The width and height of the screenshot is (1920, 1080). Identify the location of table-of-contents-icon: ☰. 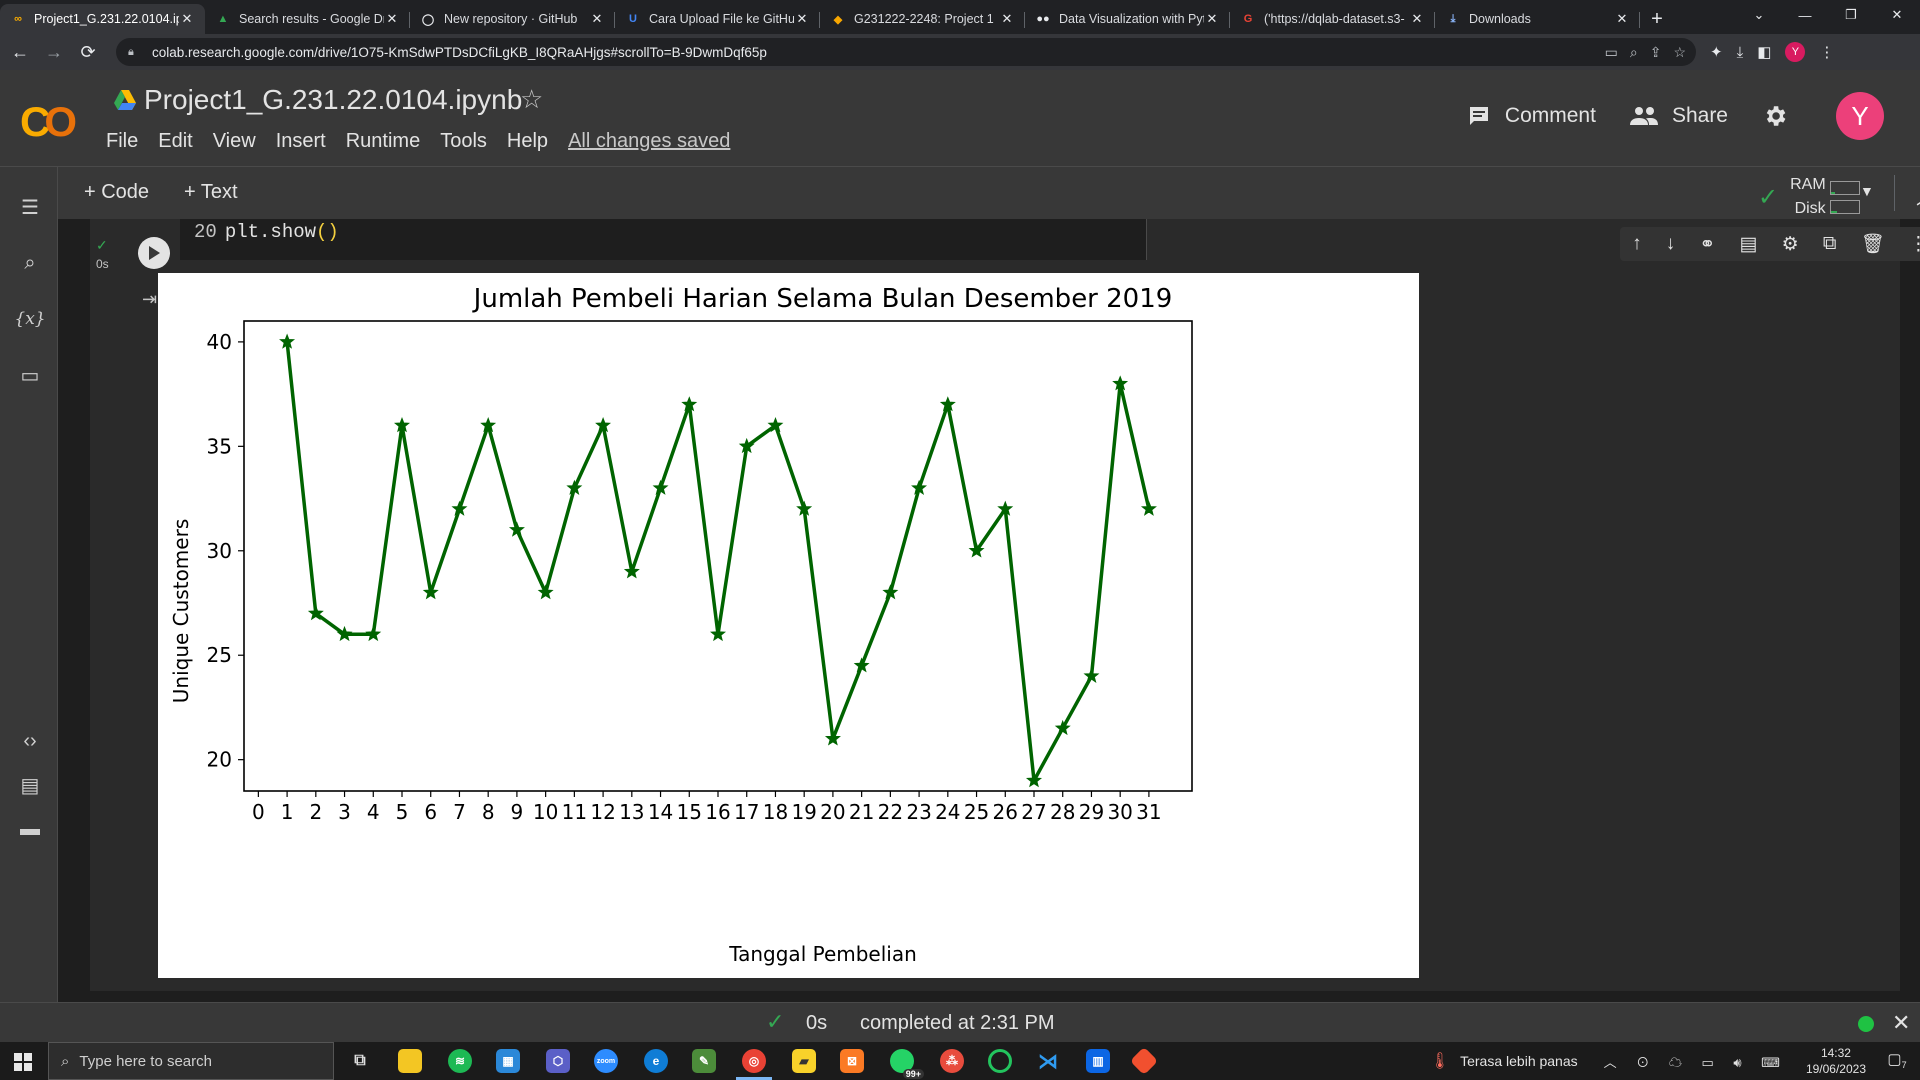
(30, 207).